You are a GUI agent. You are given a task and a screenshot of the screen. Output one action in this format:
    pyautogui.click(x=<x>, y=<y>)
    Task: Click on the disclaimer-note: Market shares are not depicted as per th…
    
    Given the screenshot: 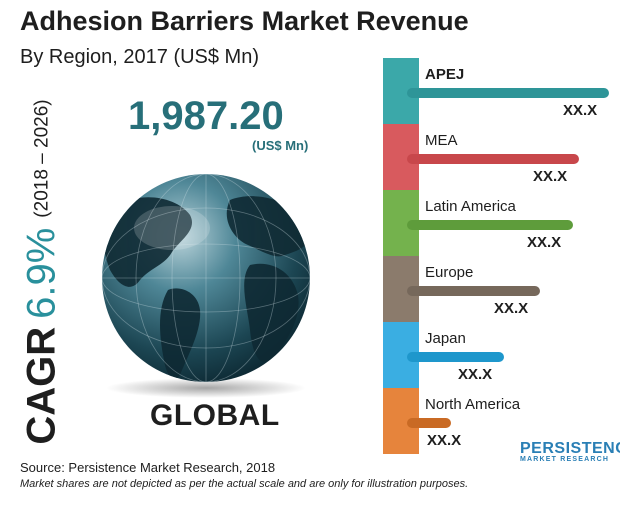 What is the action you would take?
    pyautogui.click(x=244, y=484)
    